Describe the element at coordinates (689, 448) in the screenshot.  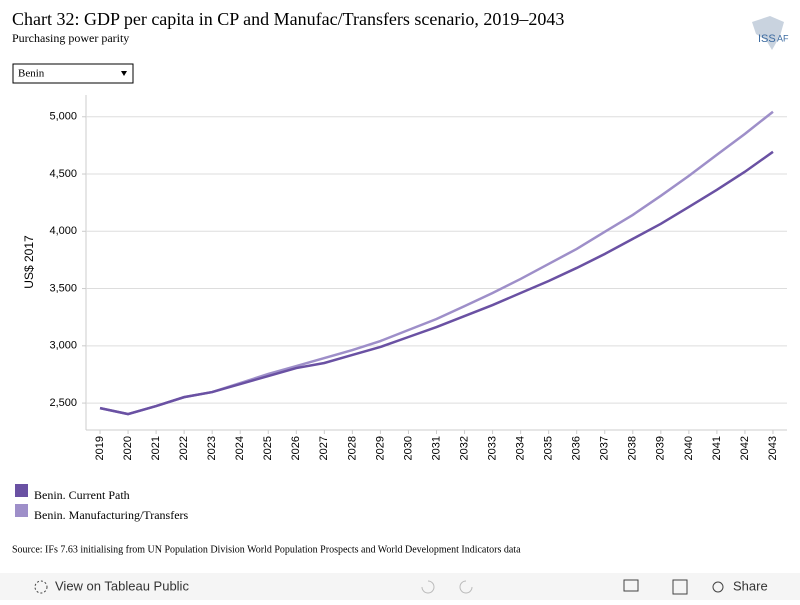
I see `x-tick-label: 2040` at that location.